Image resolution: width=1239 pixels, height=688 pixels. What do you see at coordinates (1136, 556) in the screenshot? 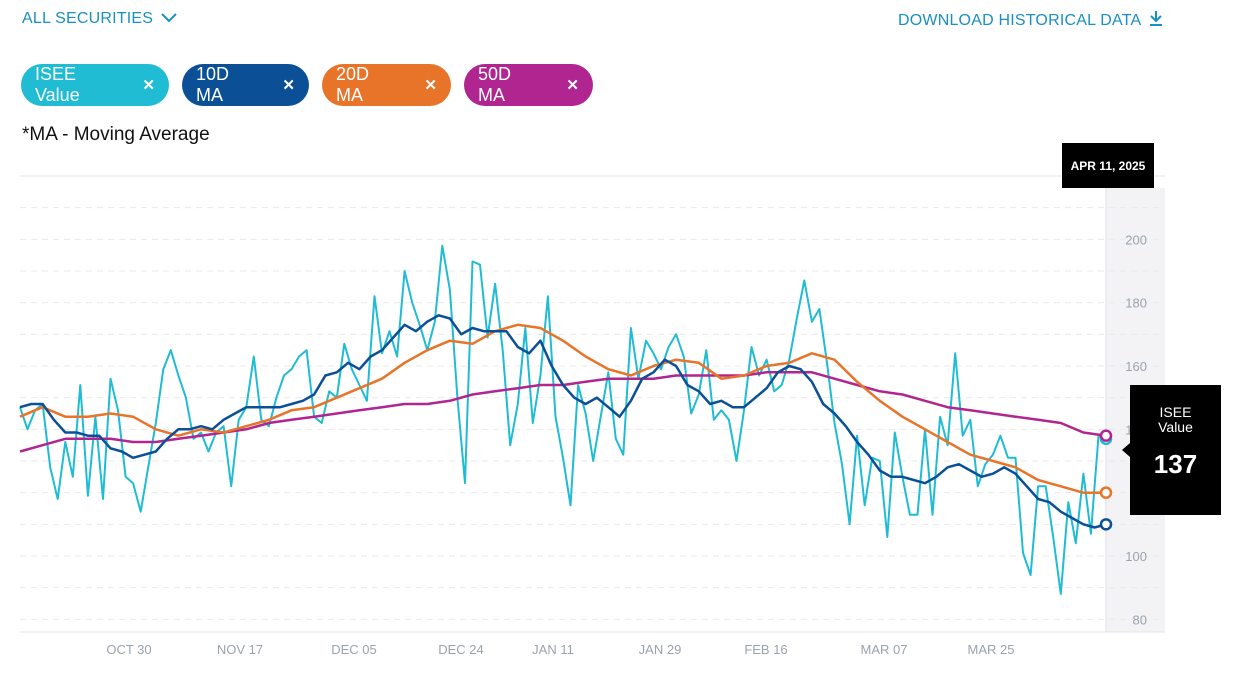
I see `y-tick-label: 100` at bounding box center [1136, 556].